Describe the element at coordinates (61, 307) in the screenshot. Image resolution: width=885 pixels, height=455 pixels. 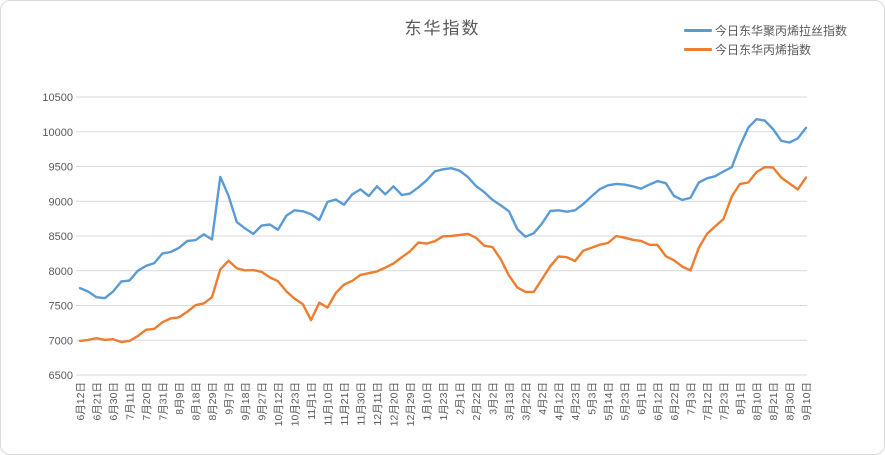
I see `y-tick-label: 7500` at that location.